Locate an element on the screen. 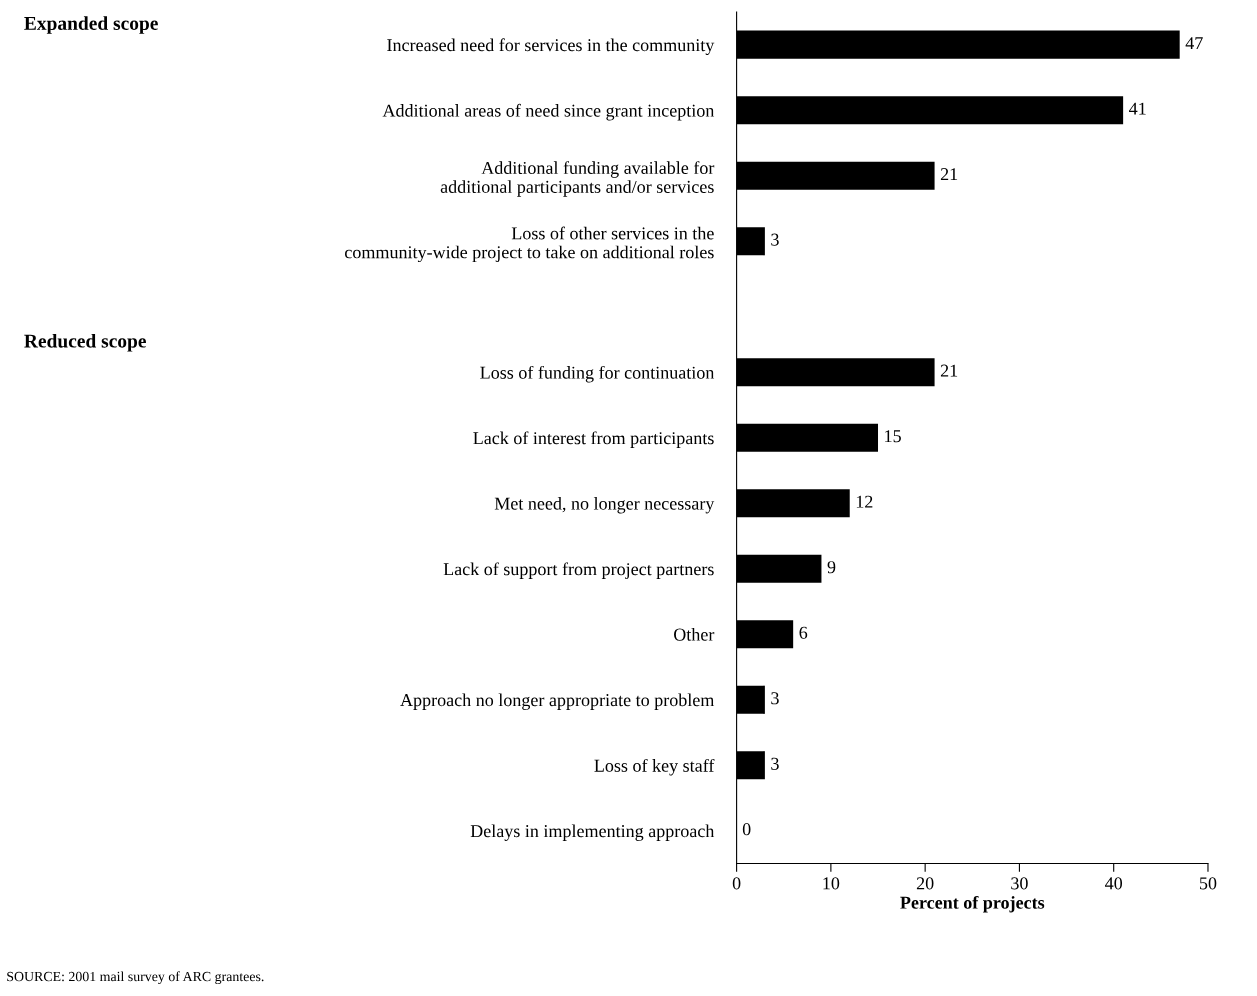  x-tick-label: 40 is located at coordinates (1114, 883).